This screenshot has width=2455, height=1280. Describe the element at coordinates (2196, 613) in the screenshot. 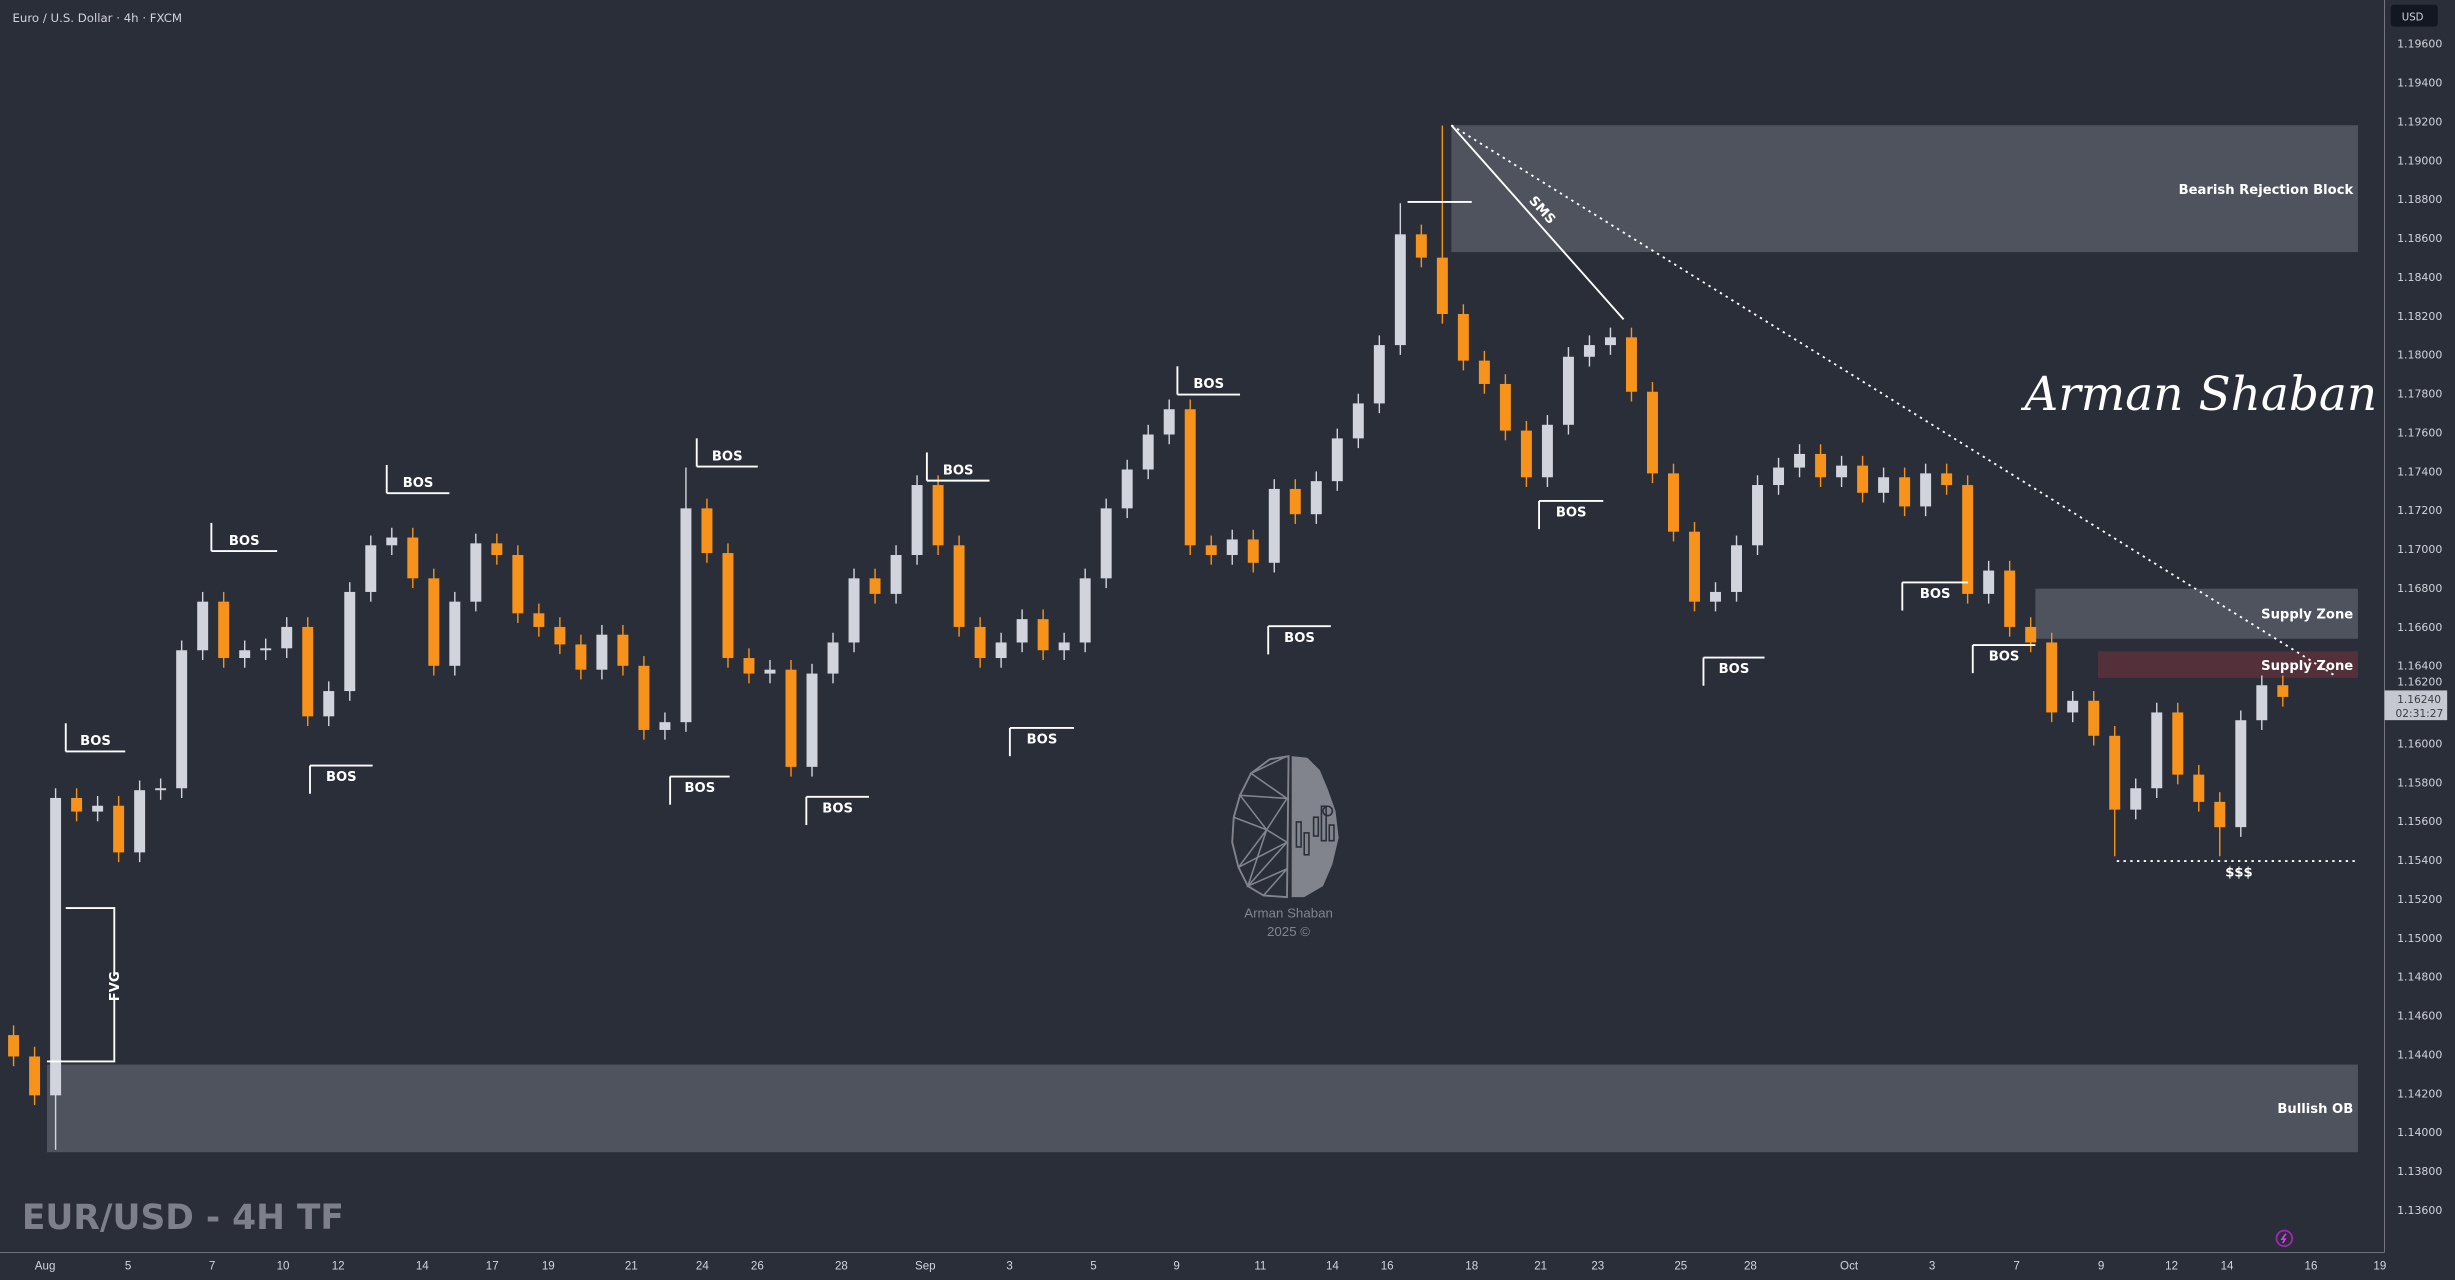

I see `supply-zone-upper` at that location.